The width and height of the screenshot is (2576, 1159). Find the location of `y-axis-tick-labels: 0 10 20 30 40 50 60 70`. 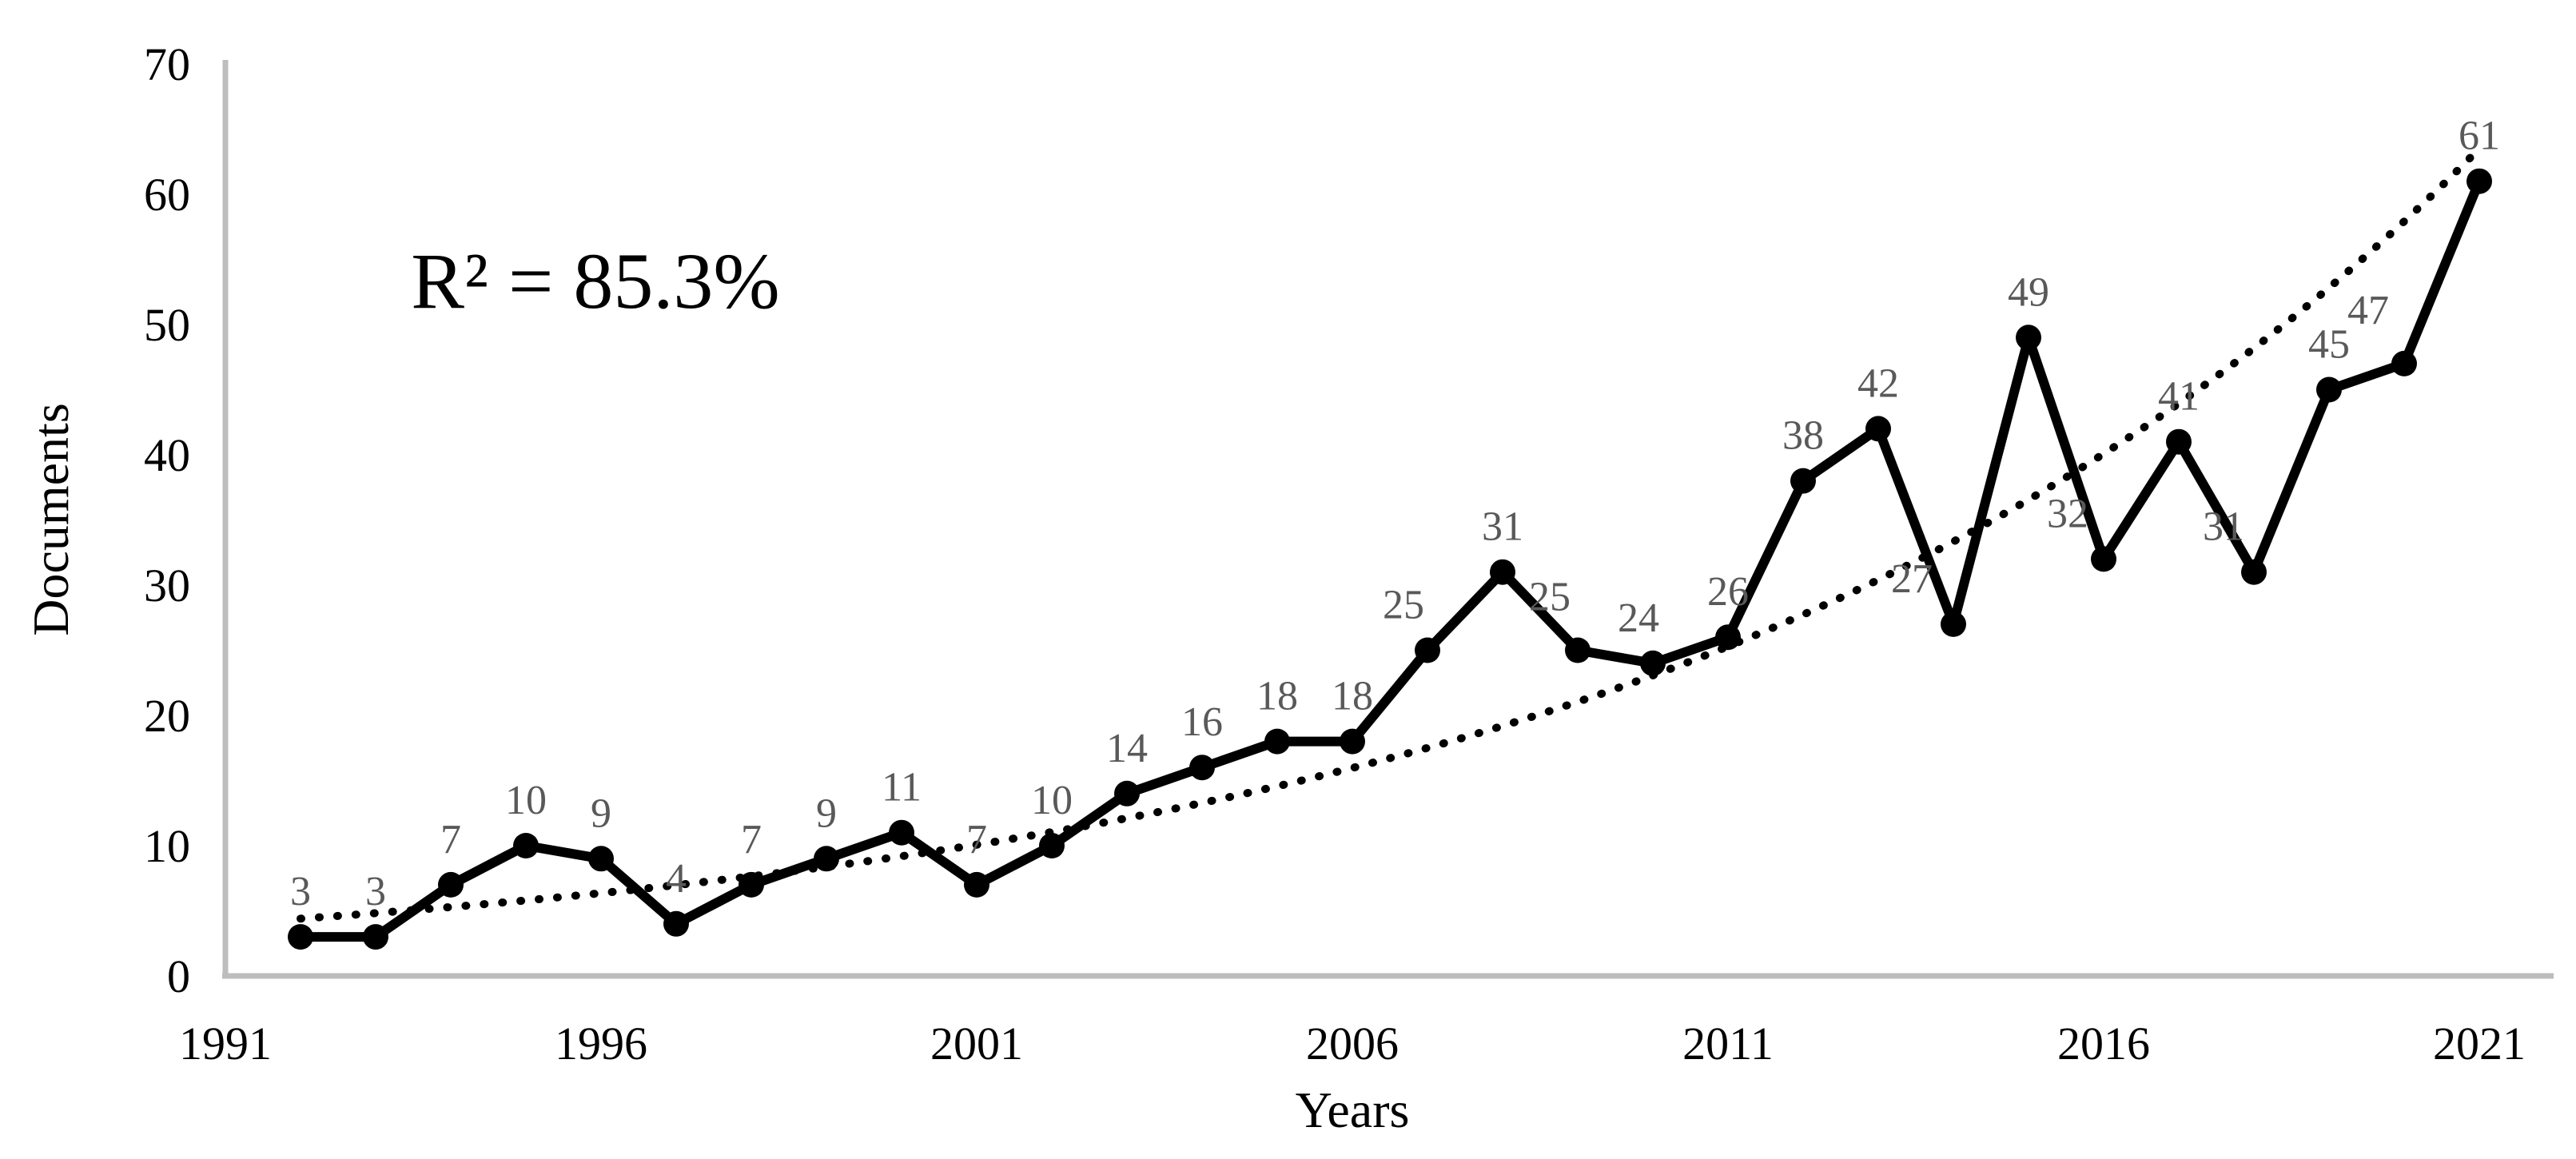

y-axis-tick-labels: 0 10 20 30 40 50 60 70 is located at coordinates (167, 520).